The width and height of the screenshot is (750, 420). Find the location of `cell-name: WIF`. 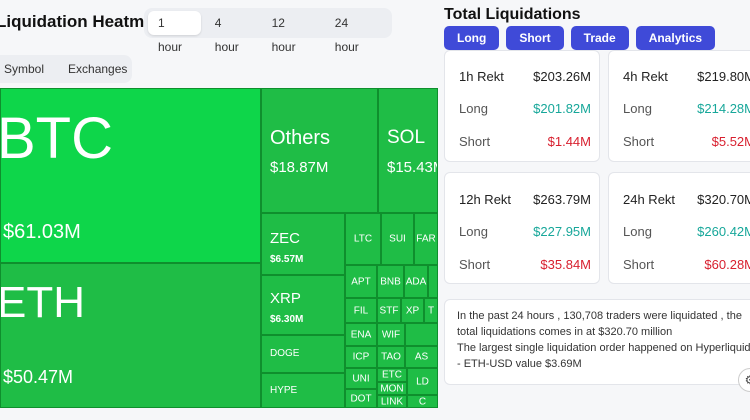

cell-name: WIF is located at coordinates (391, 334).